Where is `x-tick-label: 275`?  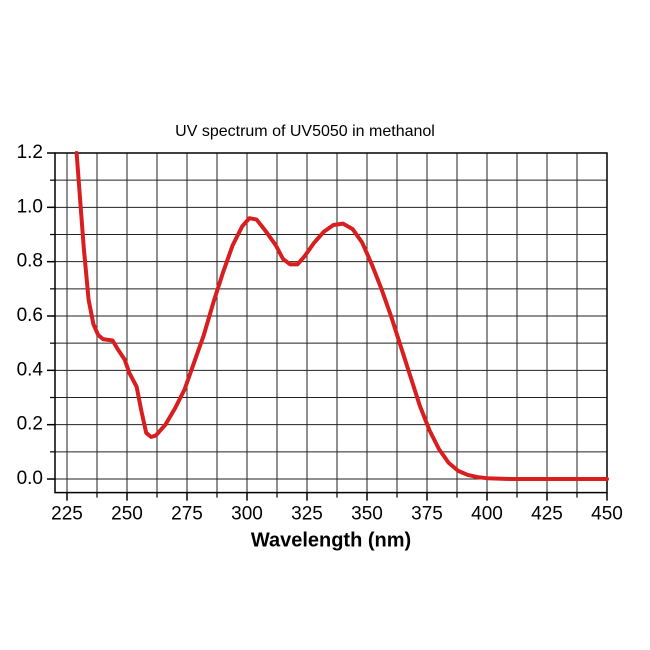 x-tick-label: 275 is located at coordinates (187, 514).